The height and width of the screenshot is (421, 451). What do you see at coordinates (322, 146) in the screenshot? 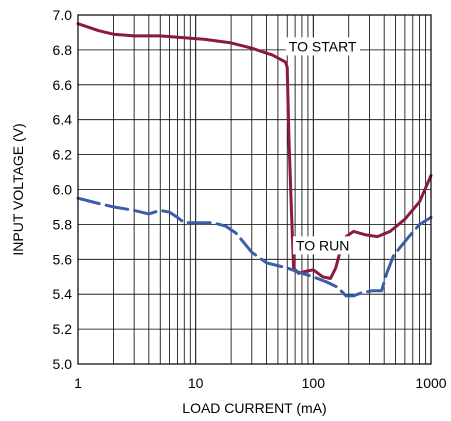
I see `annotations: TO START TO RUN` at bounding box center [322, 146].